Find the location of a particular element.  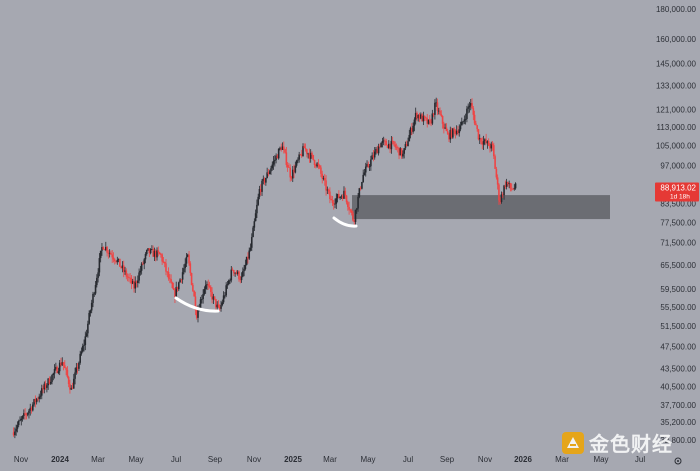

price-tick-label: 145,000.00 is located at coordinates (676, 64).